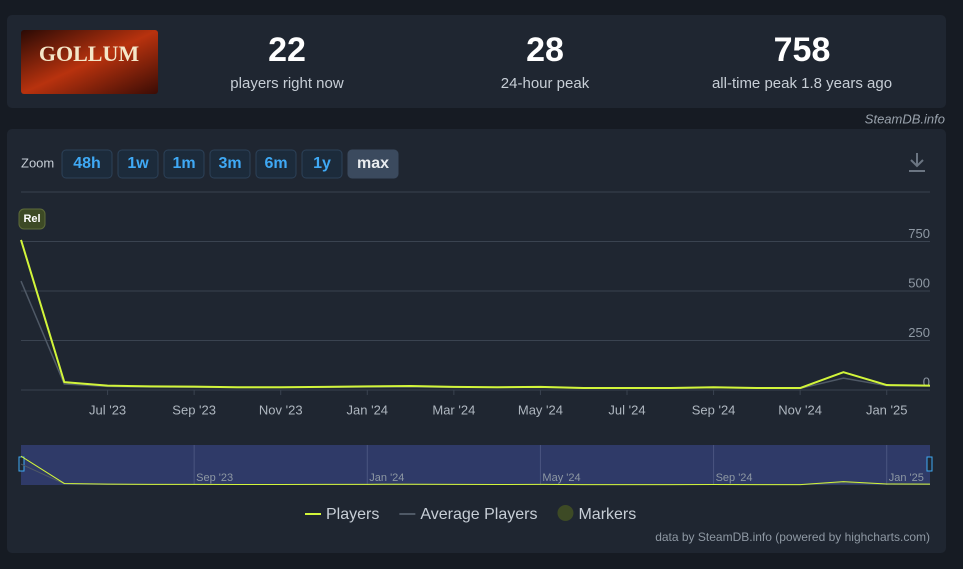 The image size is (963, 569). I want to click on zoom-label: Zoom, so click(37, 162).